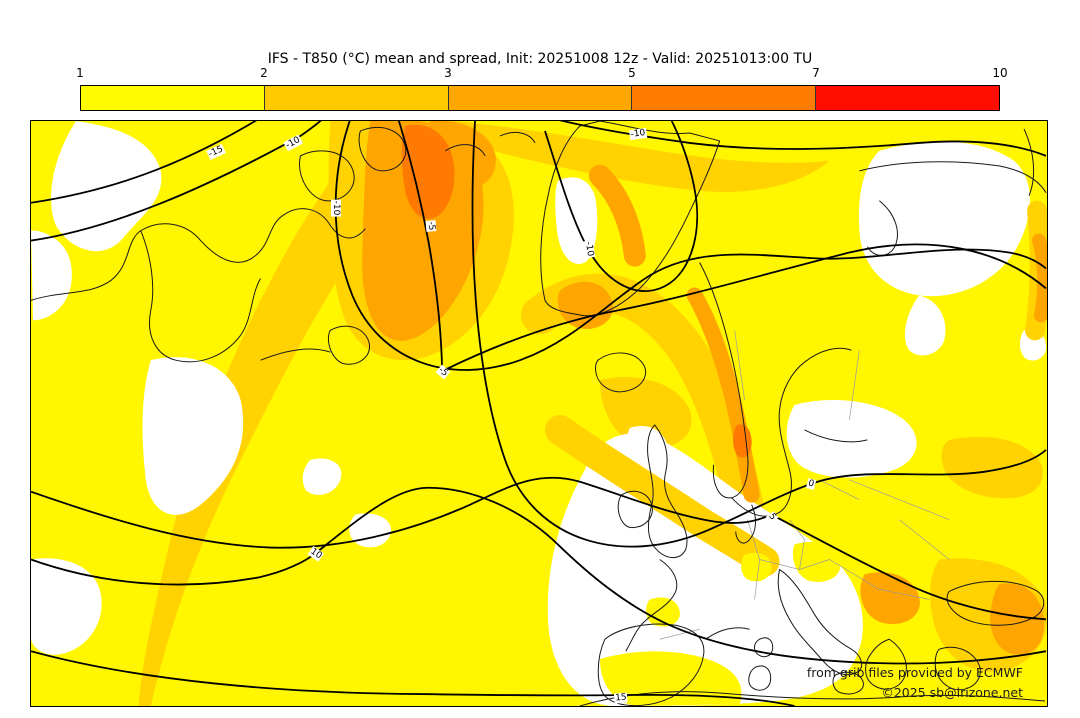  I want to click on spread-colorbar, so click(540, 98).